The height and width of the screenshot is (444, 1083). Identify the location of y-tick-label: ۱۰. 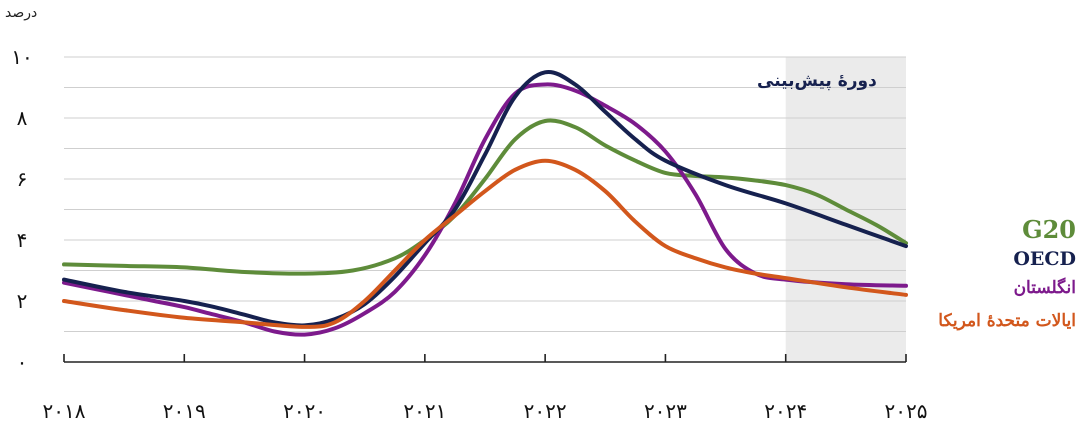
(21, 57).